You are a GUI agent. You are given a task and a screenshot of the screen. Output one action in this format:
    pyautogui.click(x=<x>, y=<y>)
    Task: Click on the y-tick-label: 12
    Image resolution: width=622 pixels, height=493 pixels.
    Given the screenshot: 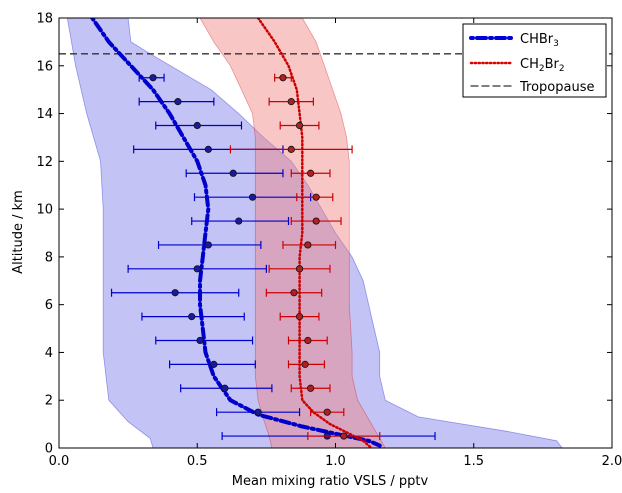 What is the action you would take?
    pyautogui.click(x=44, y=162)
    